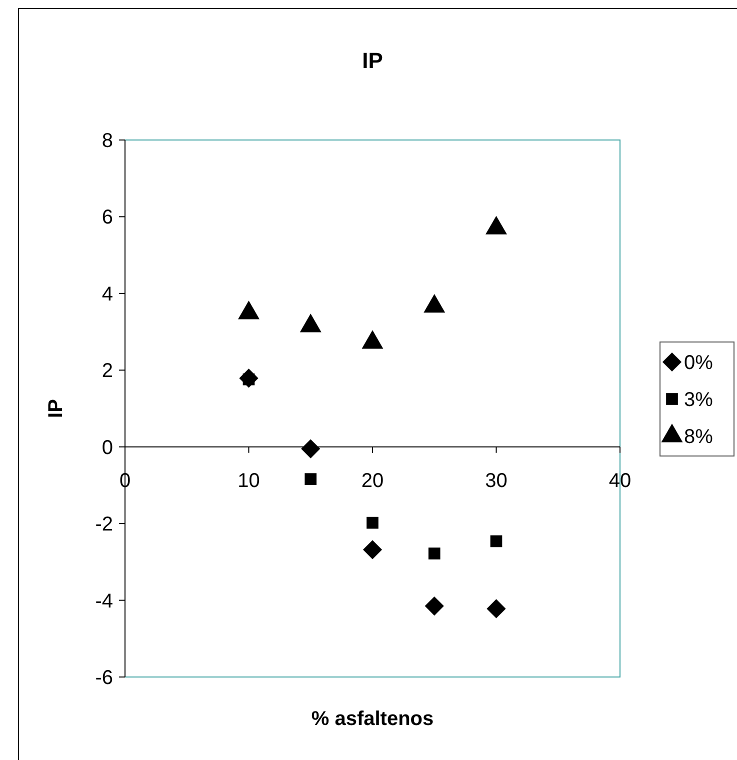 Image resolution: width=737 pixels, height=760 pixels. Describe the element at coordinates (372, 60) in the screenshot. I see `chart-title: IP` at that location.